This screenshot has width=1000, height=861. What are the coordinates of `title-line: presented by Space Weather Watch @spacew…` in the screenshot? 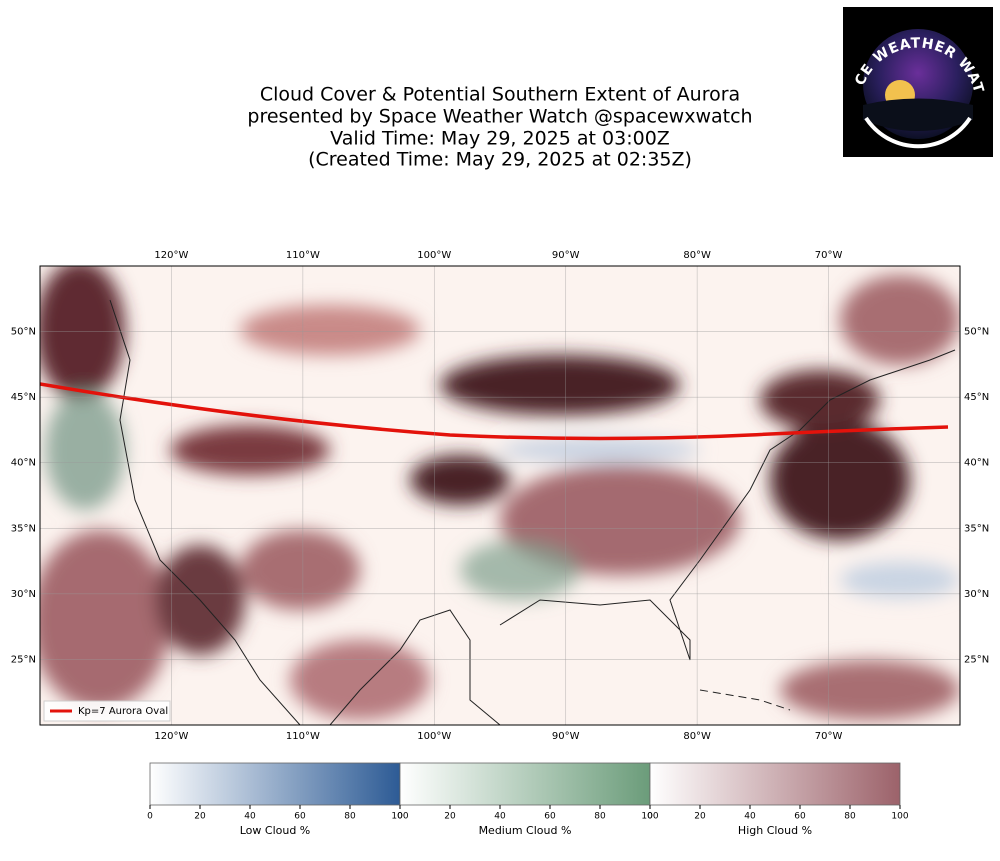 It's located at (499, 117).